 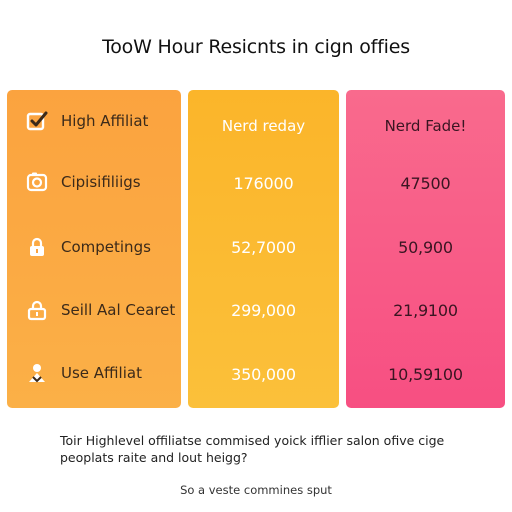 I want to click on checkmark-icon, so click(x=37, y=121).